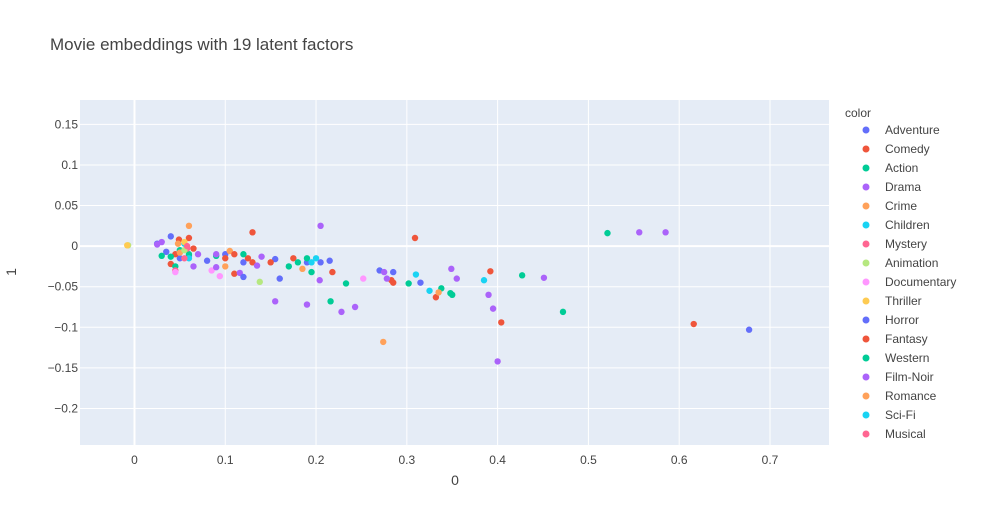 This screenshot has height=525, width=983. I want to click on point-western, so click(452, 295).